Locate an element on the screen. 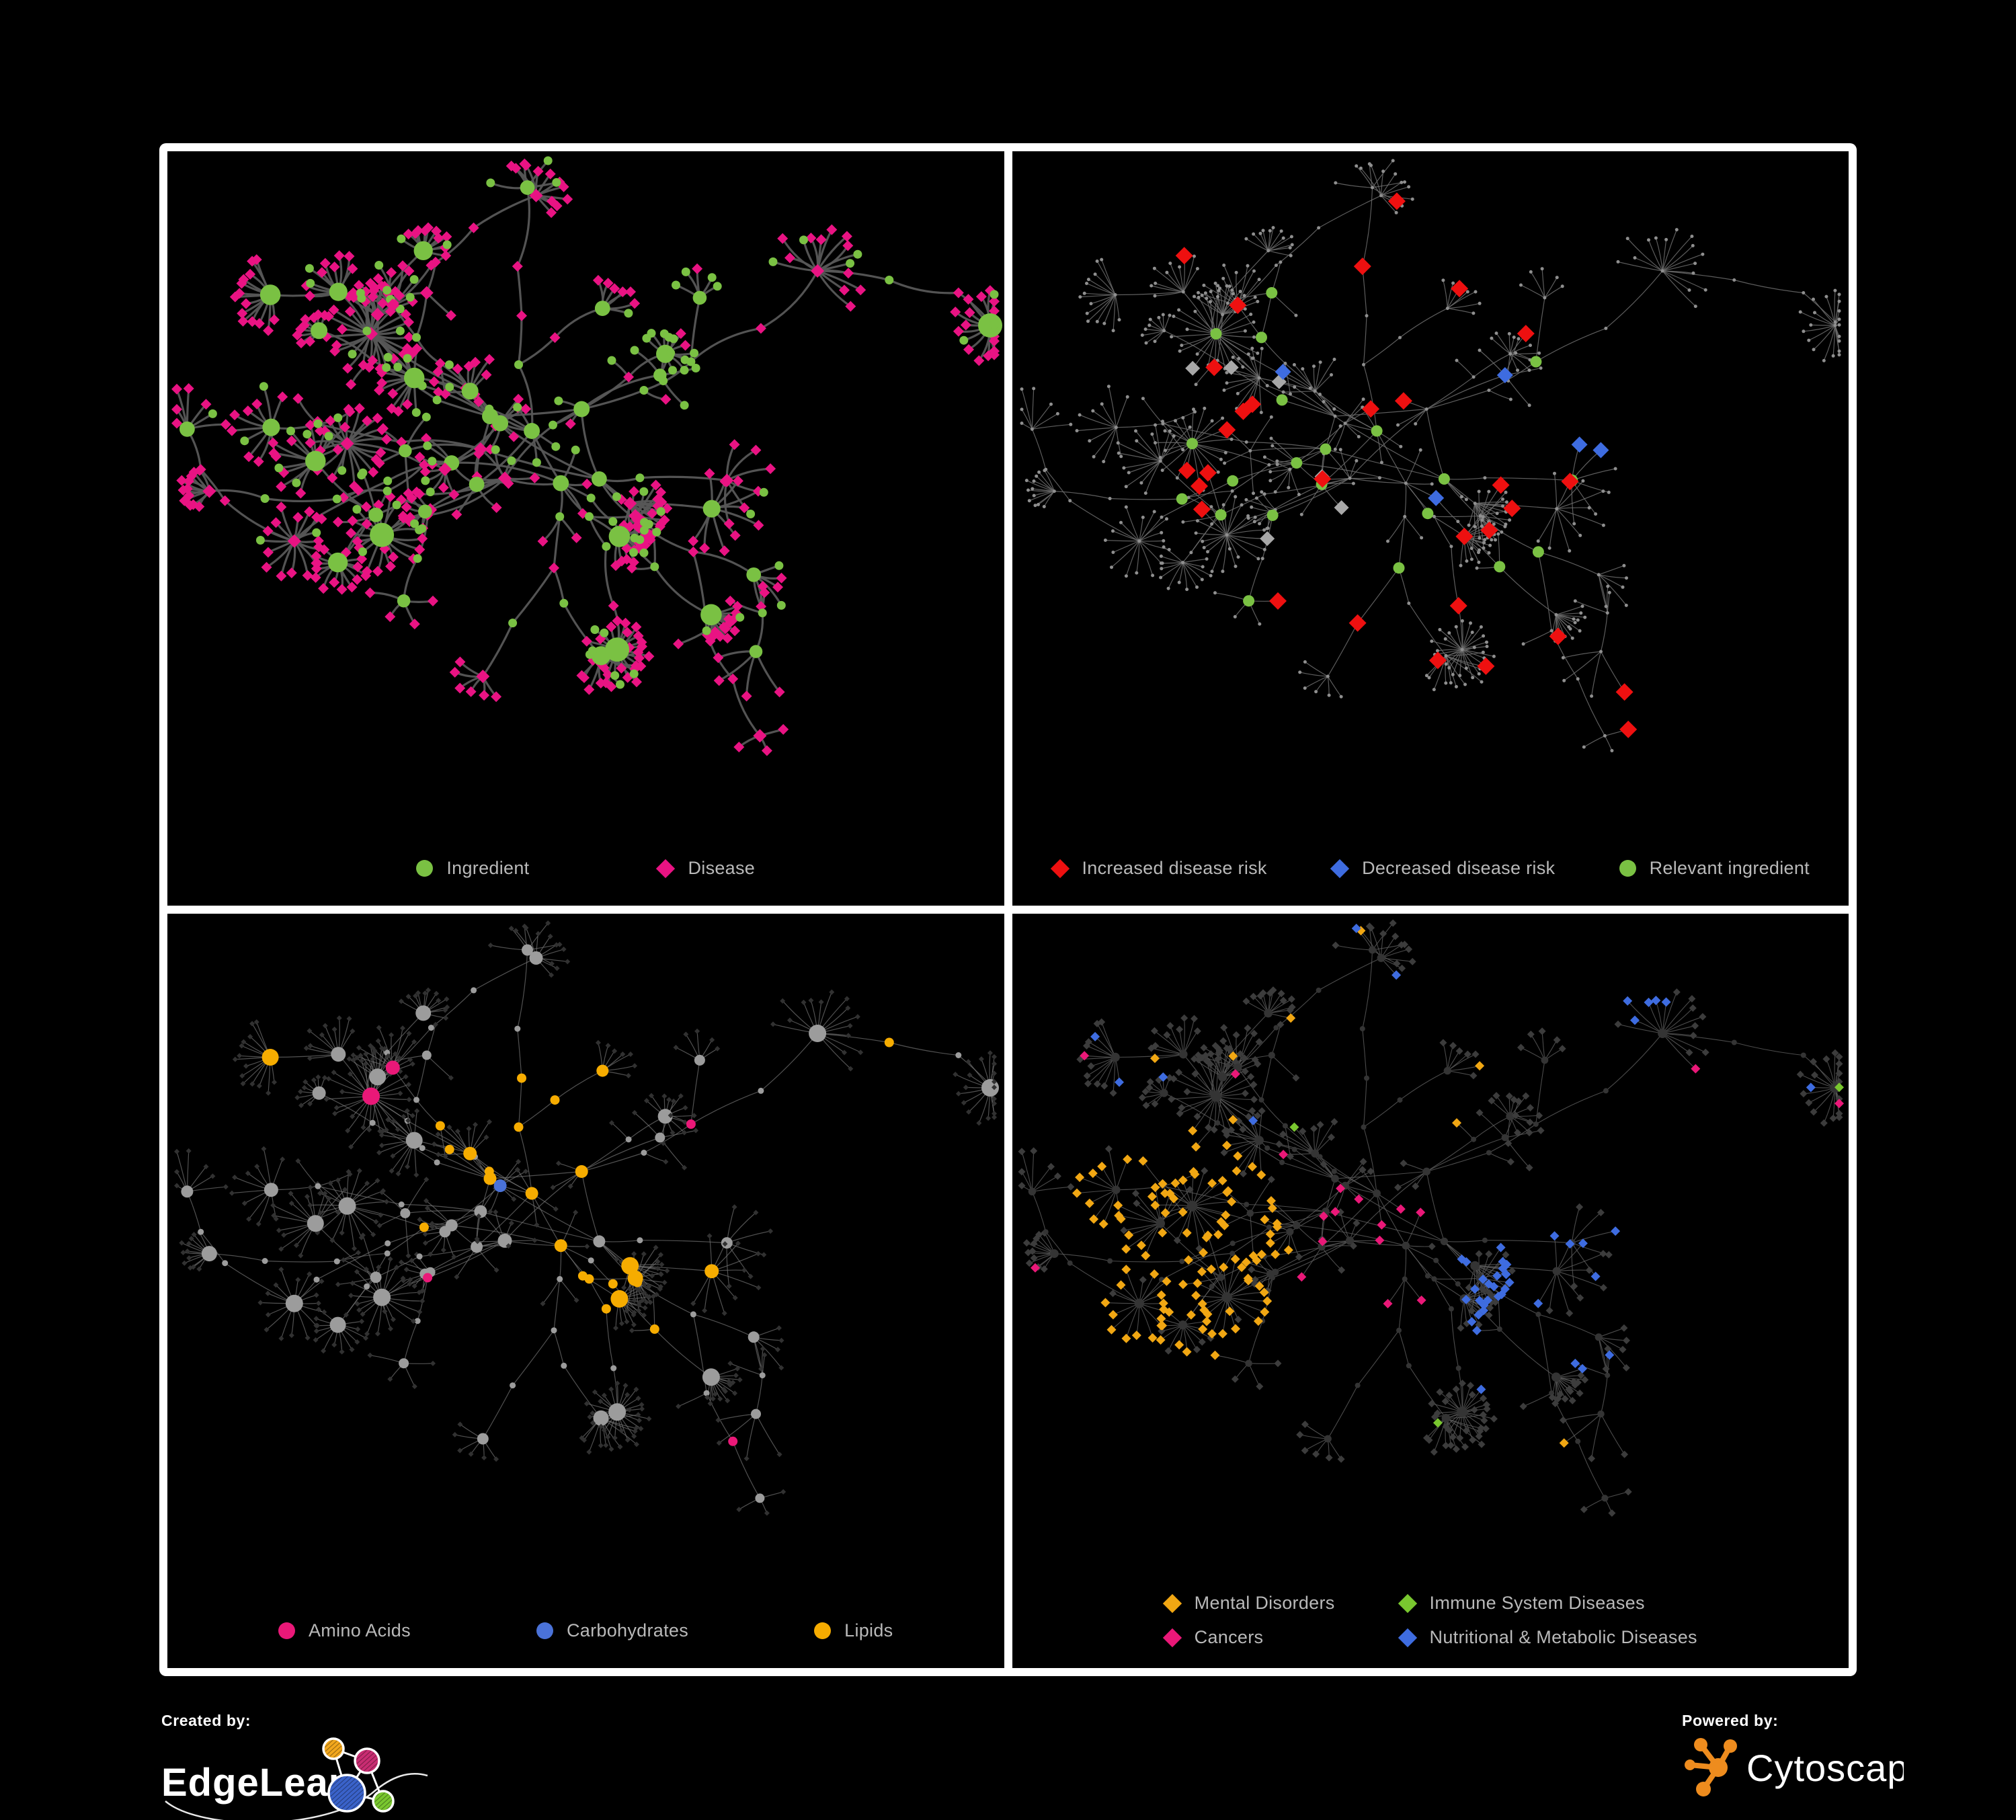 This screenshot has width=2016, height=1820. edgeleap-brand-text: EdgeLeap is located at coordinates (257, 1783).